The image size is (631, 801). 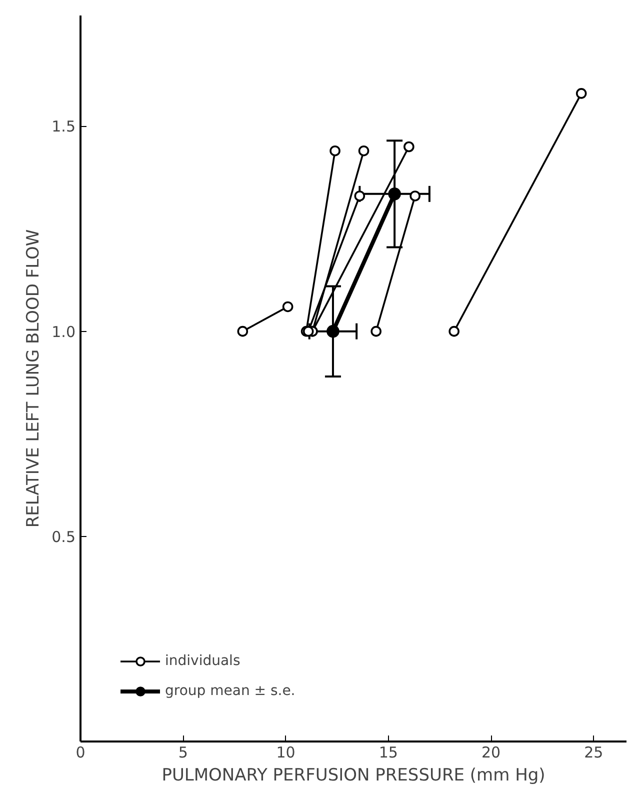 What do you see at coordinates (64, 331) in the screenshot?
I see `y-tick-label: 1.0` at bounding box center [64, 331].